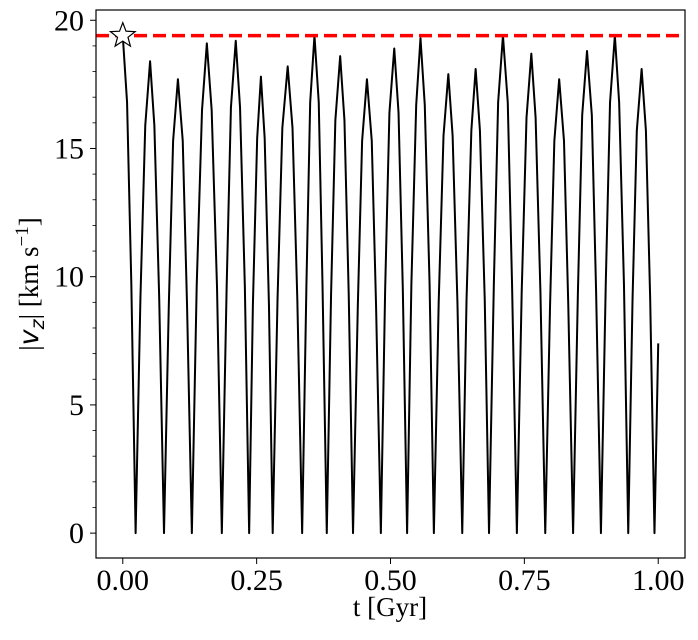 This screenshot has width=698, height=640. Describe the element at coordinates (76, 405) in the screenshot. I see `y-tick-label: 5` at that location.